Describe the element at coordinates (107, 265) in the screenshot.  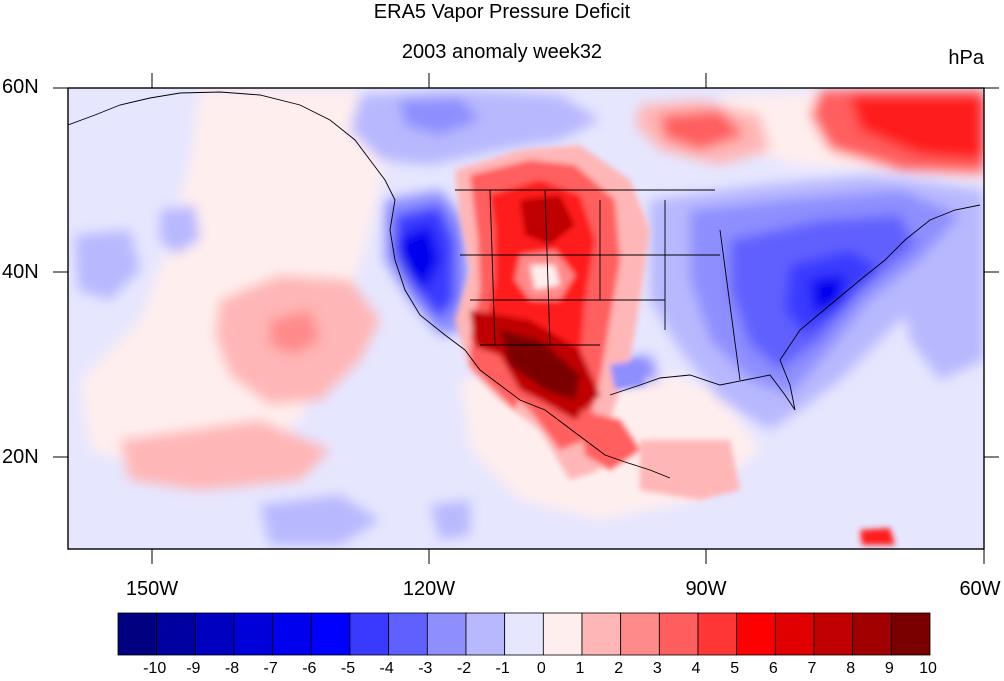
I see `blue-pacific-west` at that location.